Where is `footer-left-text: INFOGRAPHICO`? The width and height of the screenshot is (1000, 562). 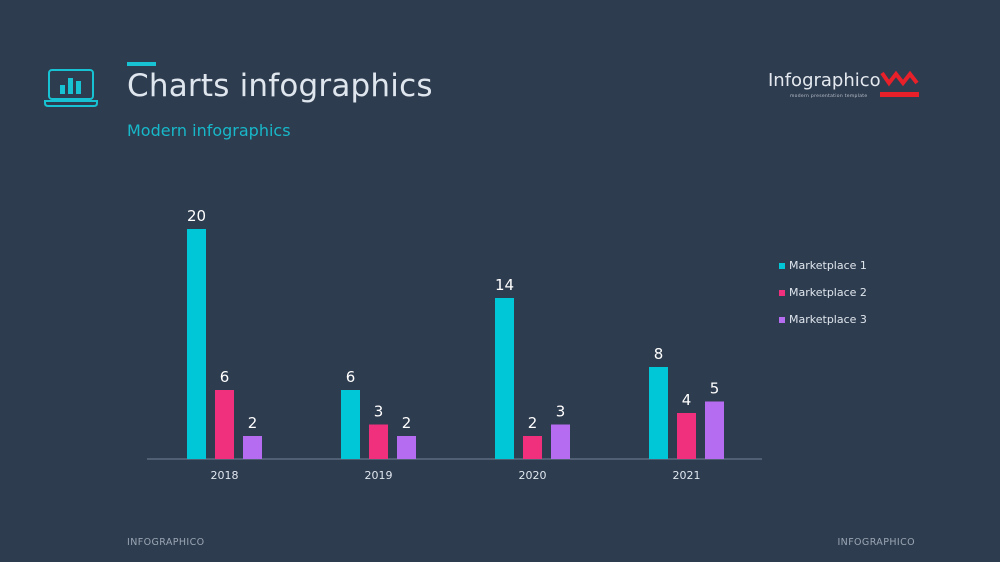
footer-left-text: INFOGRAPHICO is located at coordinates (166, 542).